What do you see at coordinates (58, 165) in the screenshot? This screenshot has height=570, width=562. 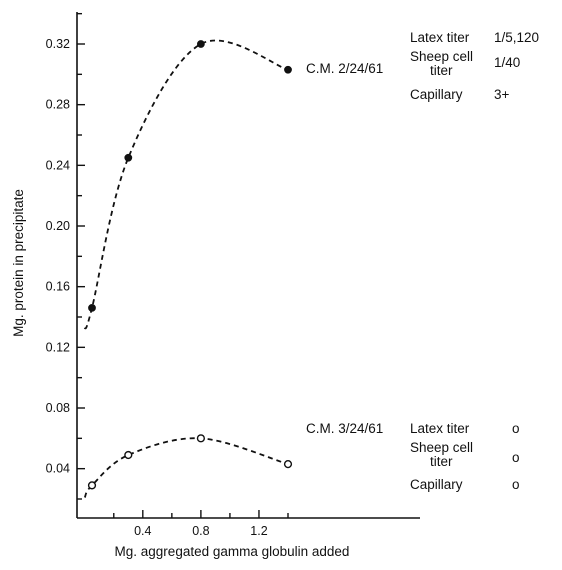 I see `y-tick-label: 0.24` at bounding box center [58, 165].